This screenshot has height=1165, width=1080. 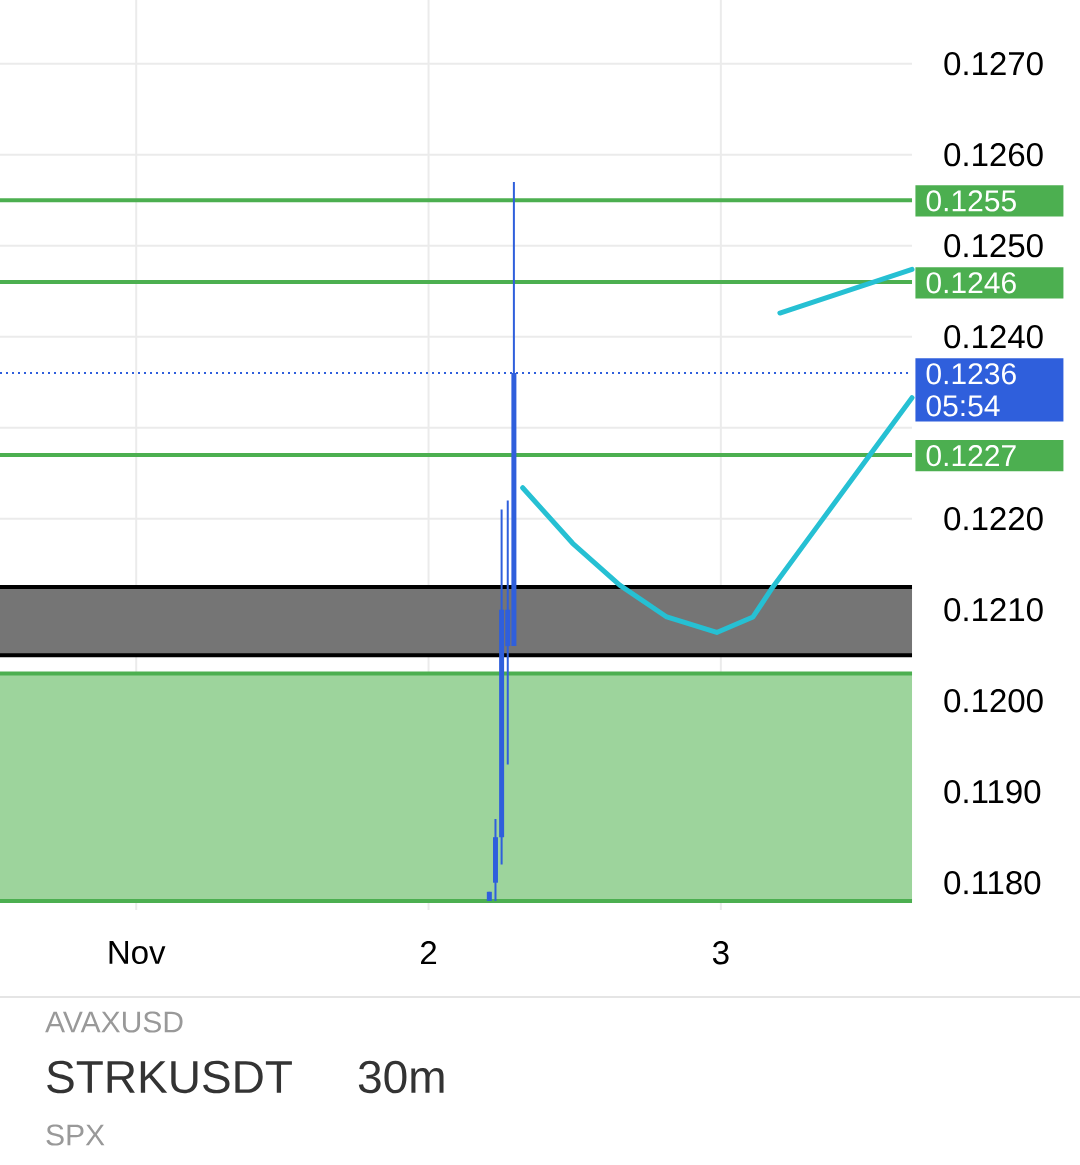 I want to click on x-tick-label: 2, so click(x=429, y=953).